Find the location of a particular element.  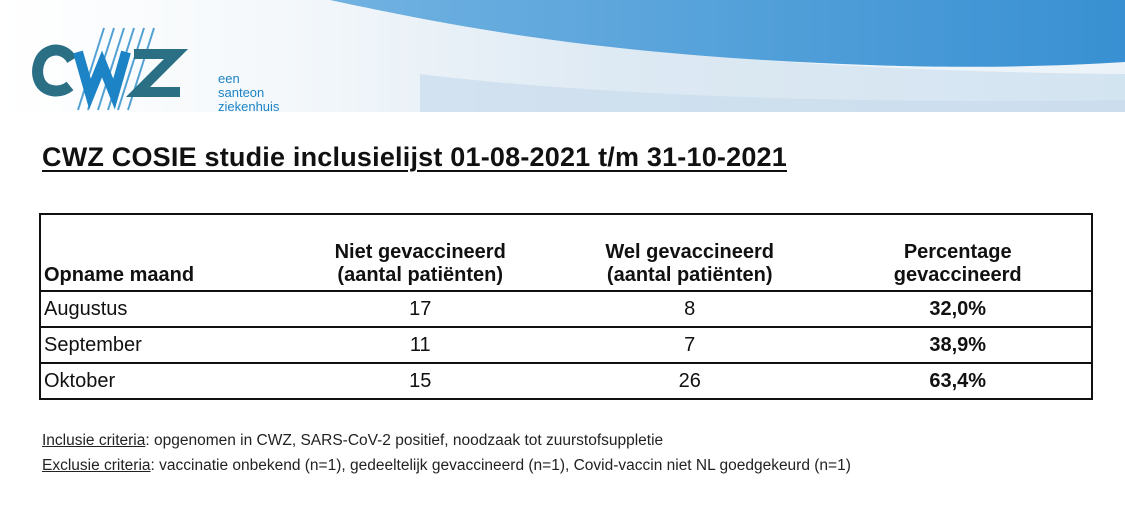

header-line: Niet gevaccineerd is located at coordinates (420, 252).